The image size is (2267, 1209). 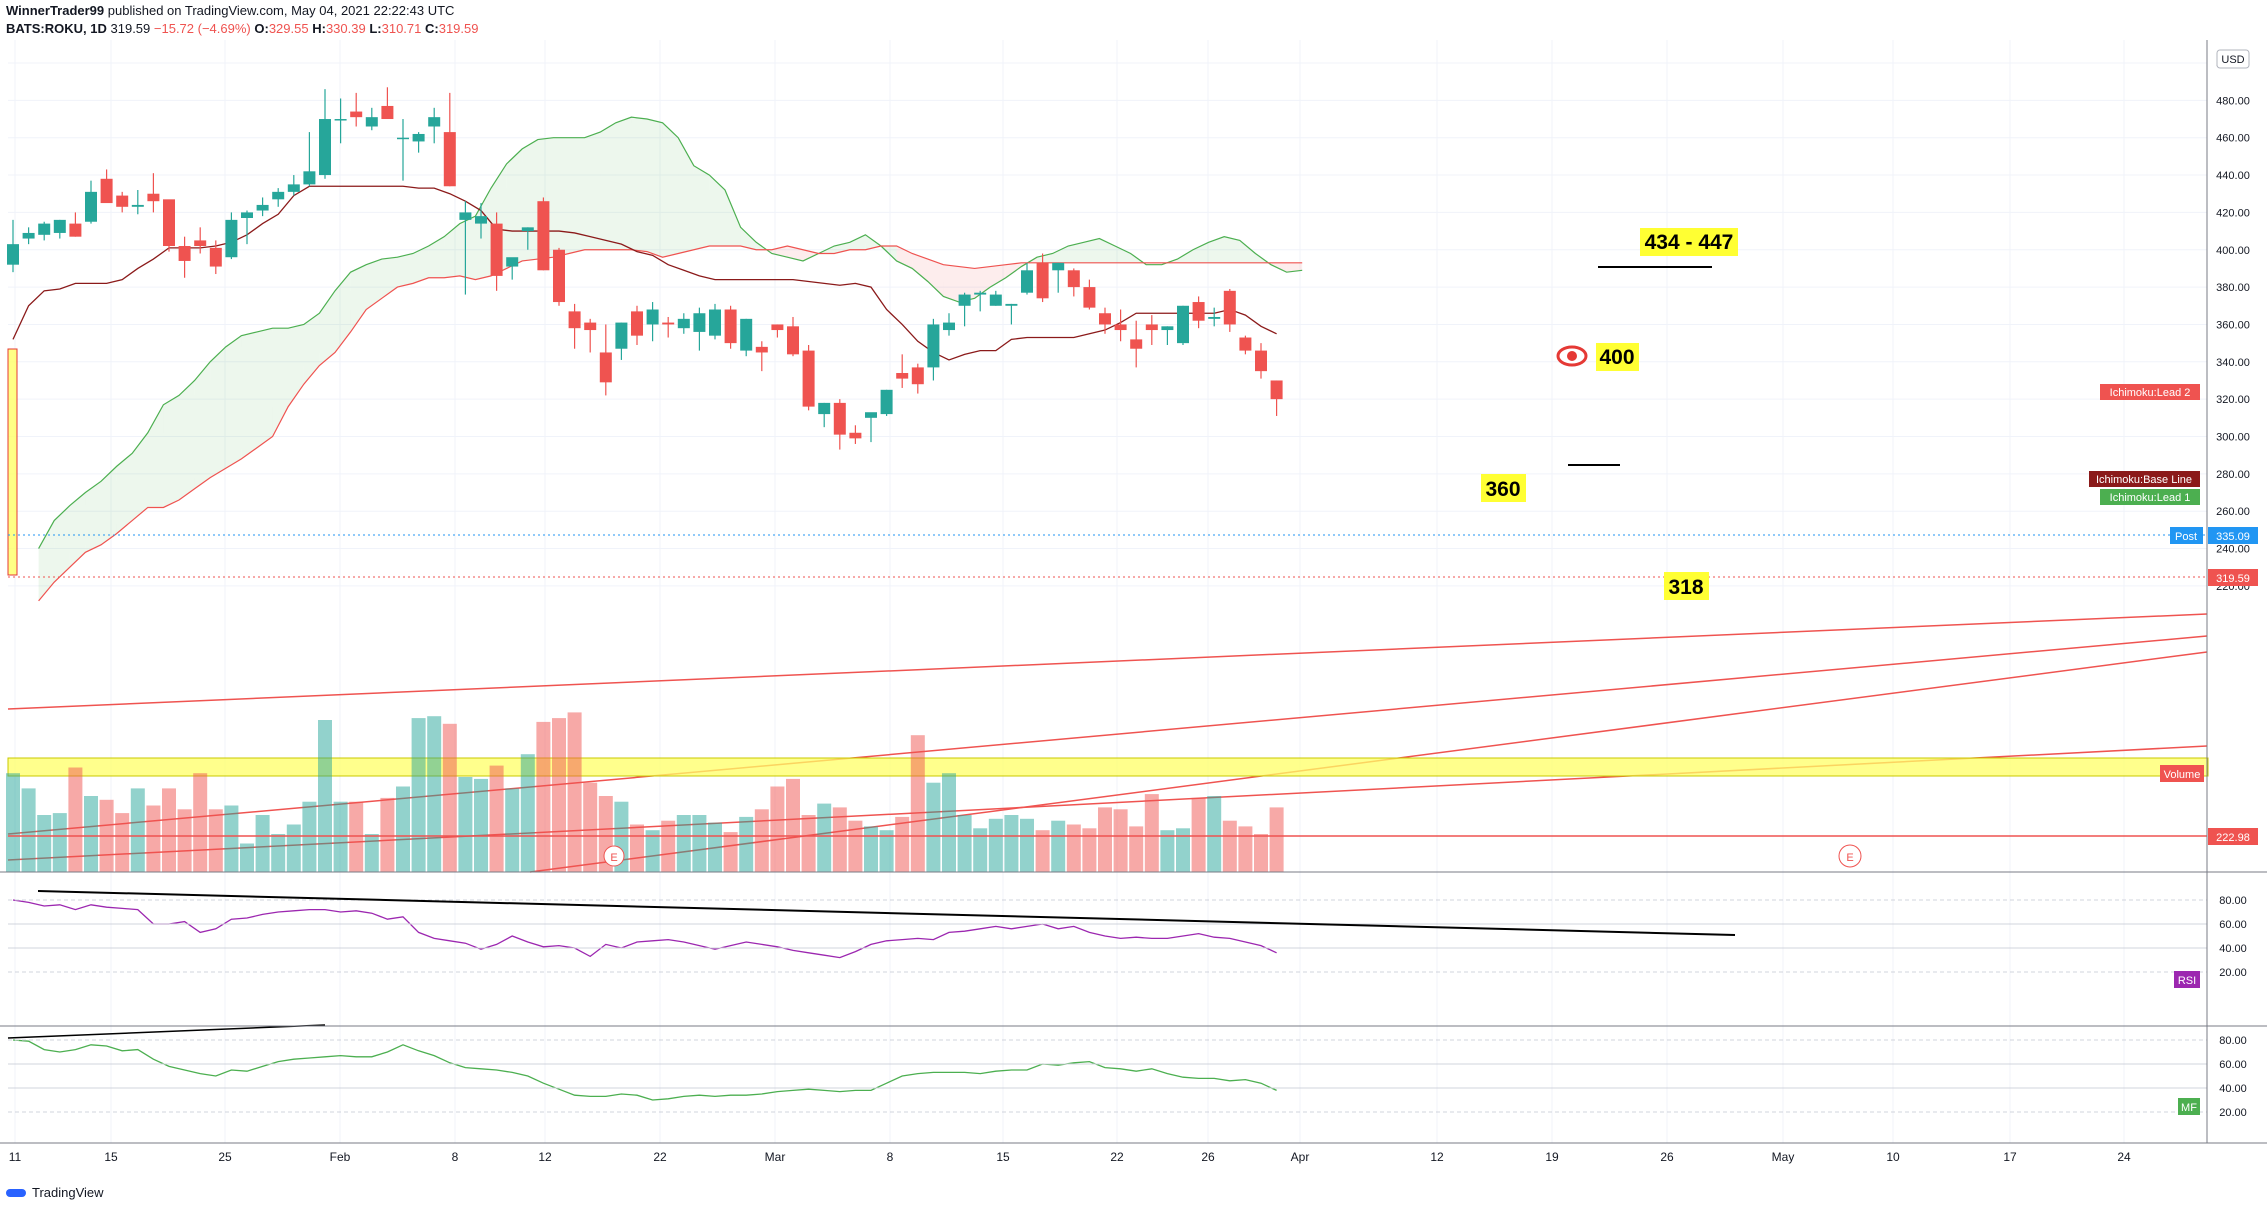 What do you see at coordinates (458, 28) in the screenshot?
I see `close-value: 319.59` at bounding box center [458, 28].